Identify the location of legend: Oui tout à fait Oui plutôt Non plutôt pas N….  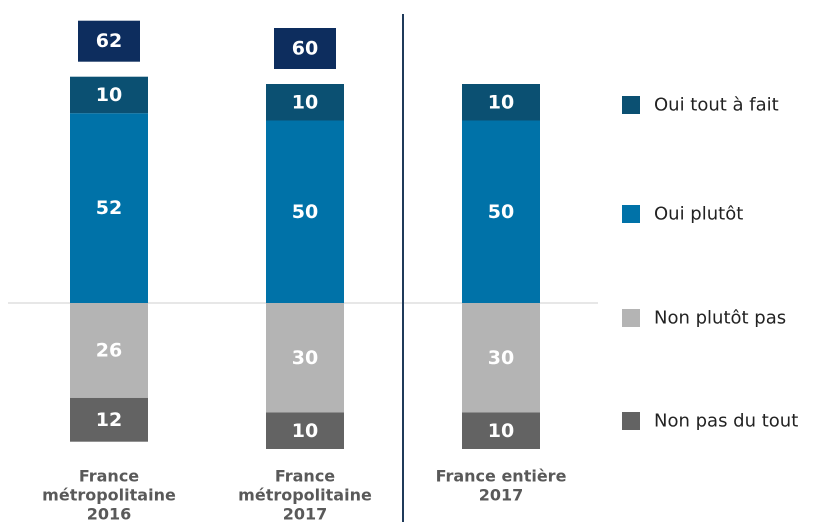
(710, 263).